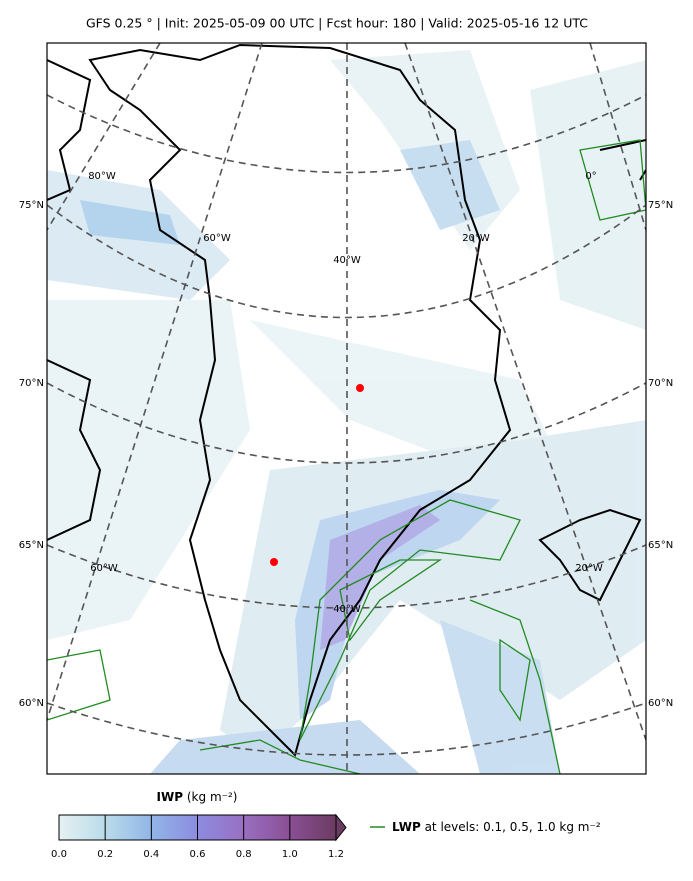  I want to click on colorbar-label-unit: (kg m⁻²), so click(212, 797).